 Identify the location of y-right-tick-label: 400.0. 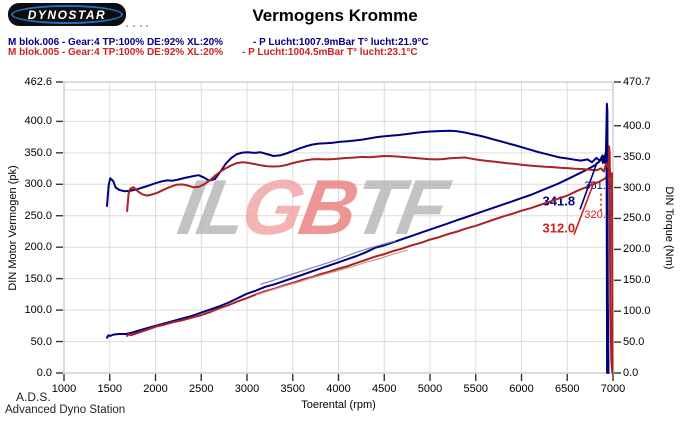
(637, 125).